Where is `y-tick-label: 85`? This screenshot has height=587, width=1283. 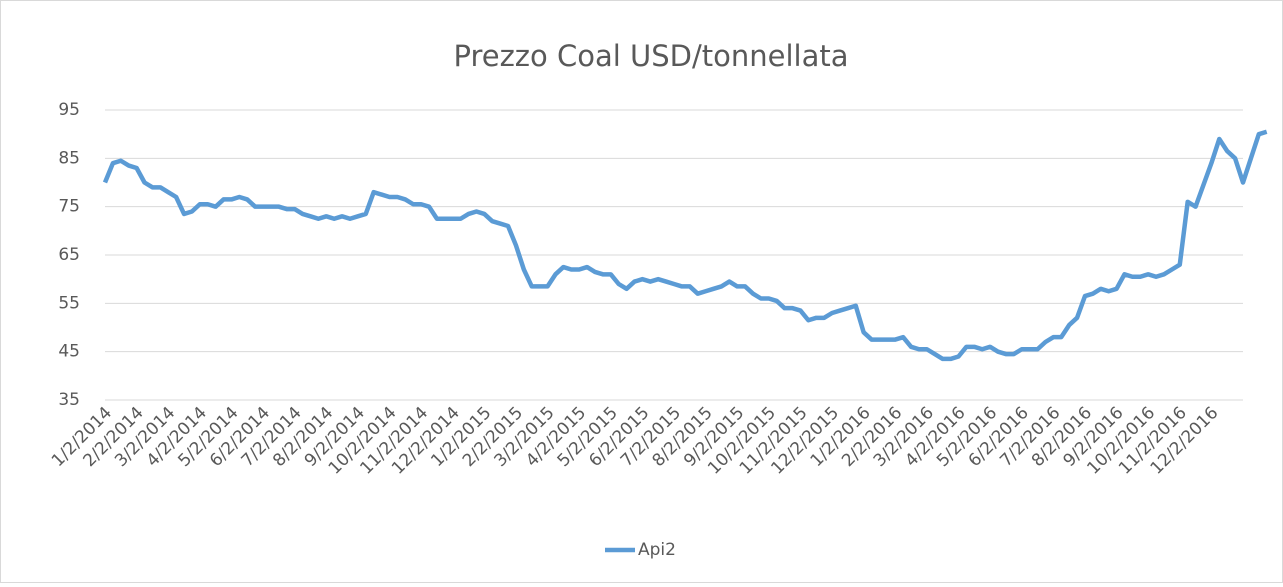 y-tick-label: 85 is located at coordinates (69, 158).